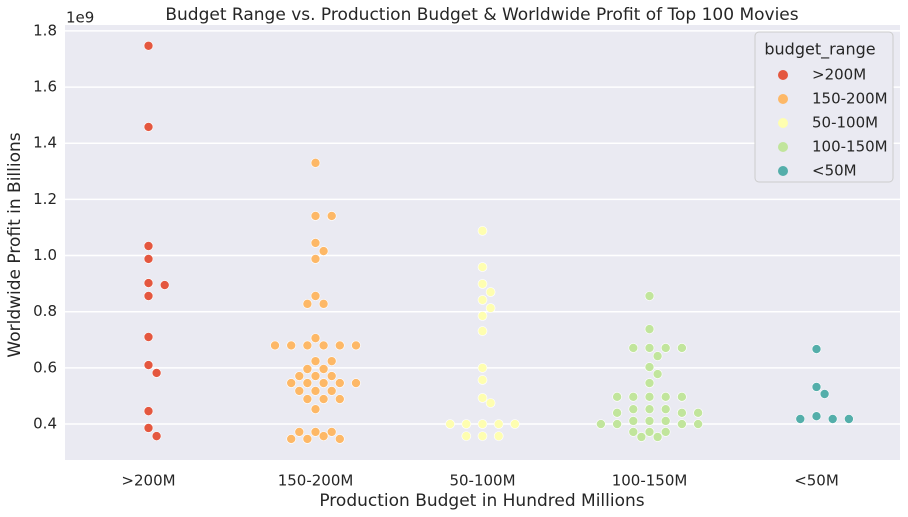 This screenshot has height=517, width=908. Describe the element at coordinates (80, 18) in the screenshot. I see `y-offset-label: 1e9` at that location.